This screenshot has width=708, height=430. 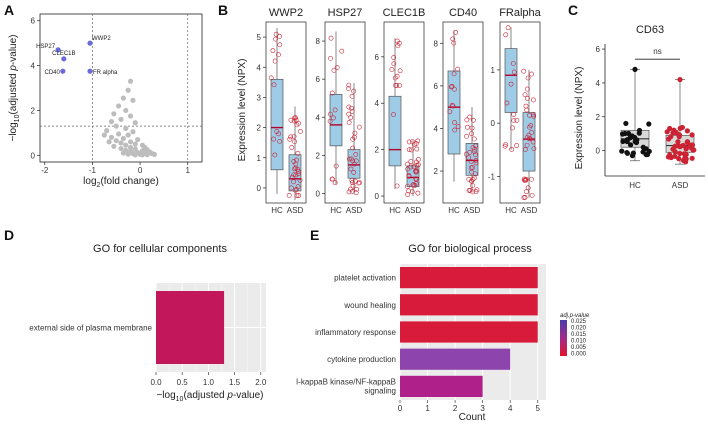 I want to click on boxplot-wwp2: WWP2 0 1 2 3 4 5 HC ASD, so click(x=282, y=111).